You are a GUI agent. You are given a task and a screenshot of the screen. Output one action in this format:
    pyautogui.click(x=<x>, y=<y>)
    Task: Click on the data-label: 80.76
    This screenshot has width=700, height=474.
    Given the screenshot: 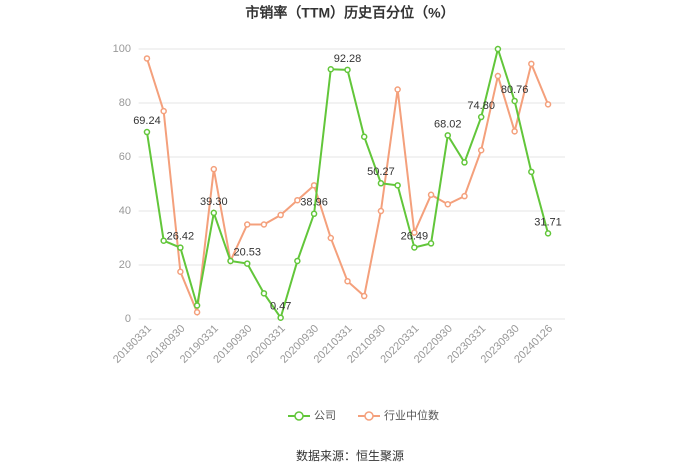 What is the action you would take?
    pyautogui.click(x=515, y=90)
    